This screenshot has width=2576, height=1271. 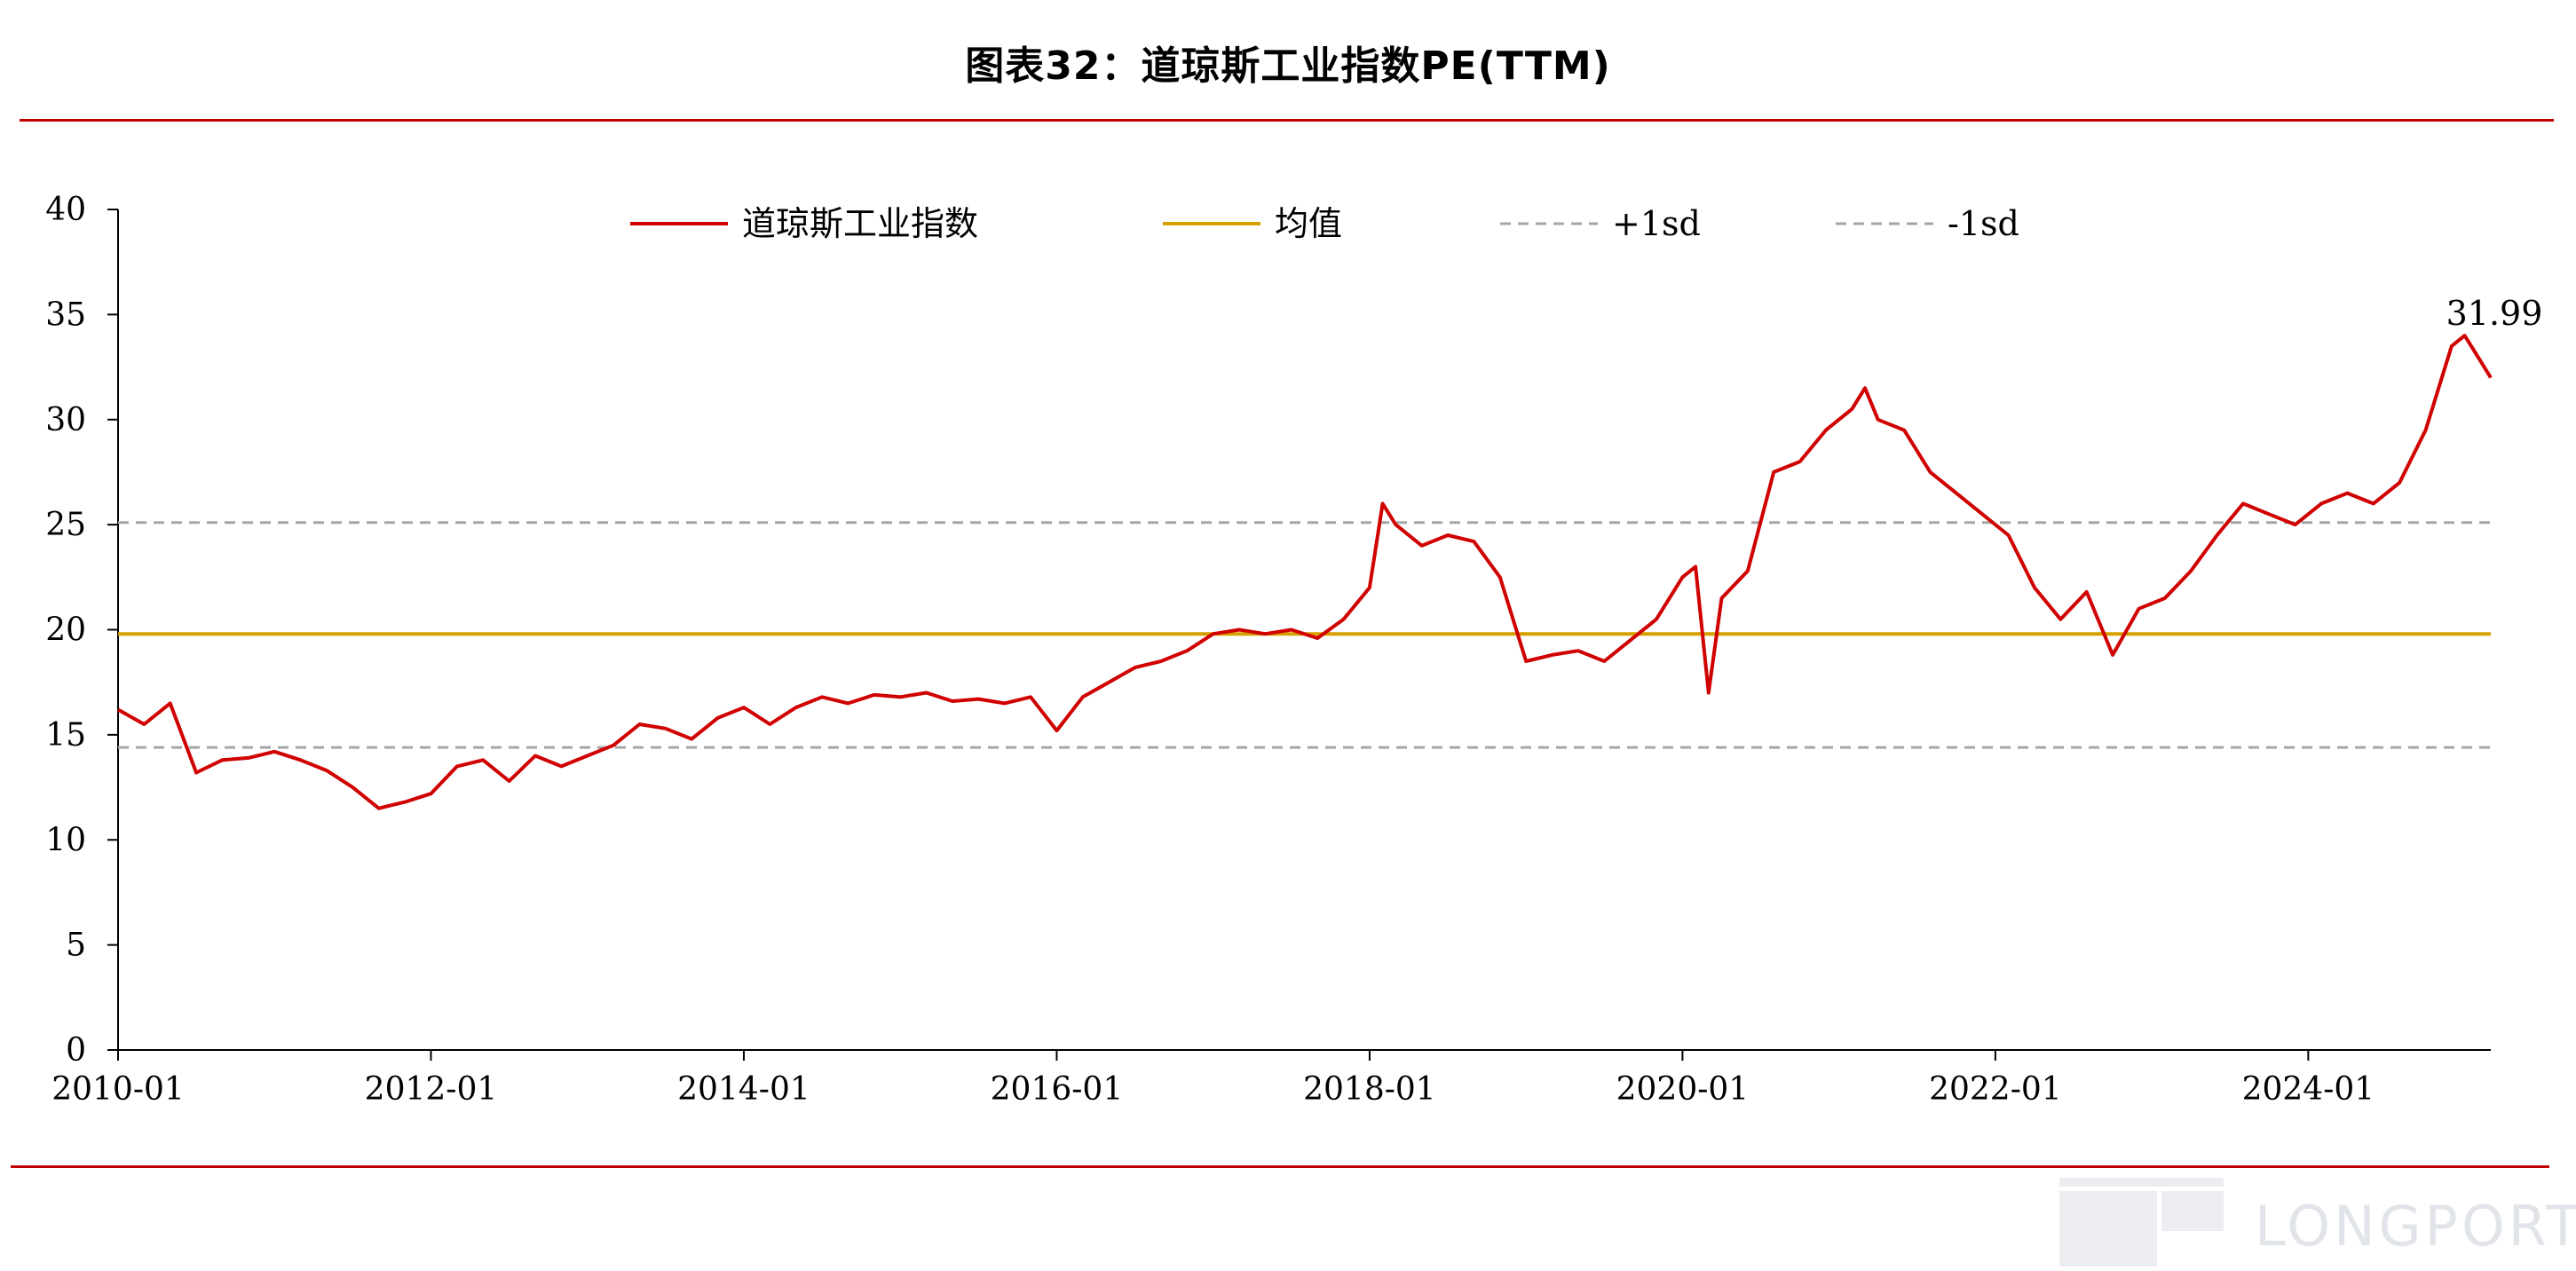 What do you see at coordinates (65, 525) in the screenshot?
I see `y-tick-label: 25` at bounding box center [65, 525].